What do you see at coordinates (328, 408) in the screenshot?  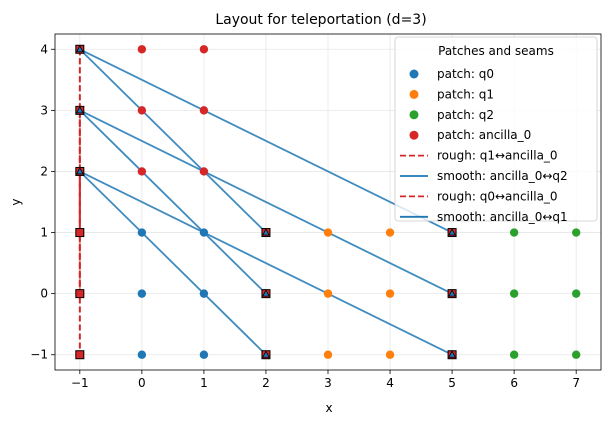 I see `x-axis-label: x` at bounding box center [328, 408].